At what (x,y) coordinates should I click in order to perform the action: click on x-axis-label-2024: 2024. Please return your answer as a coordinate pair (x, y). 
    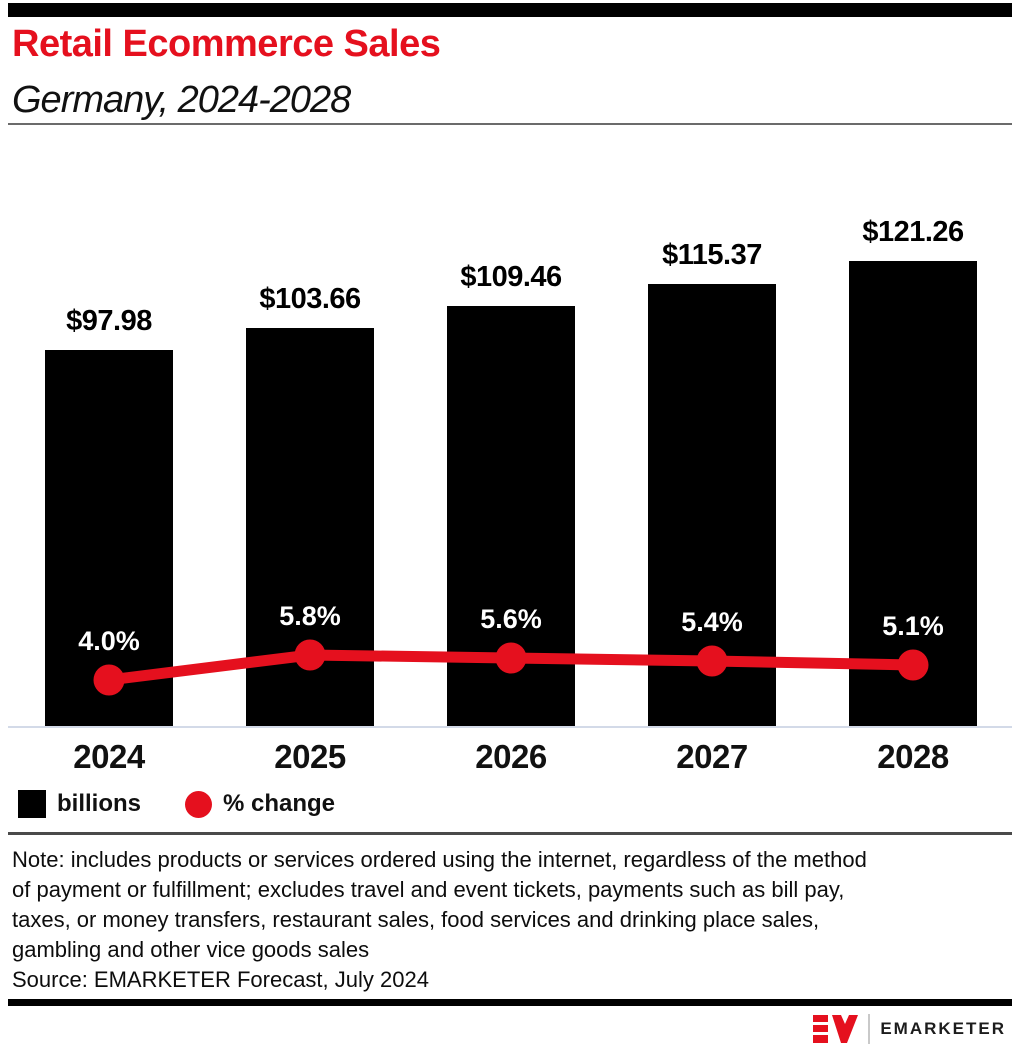
    Looking at the image, I should click on (109, 756).